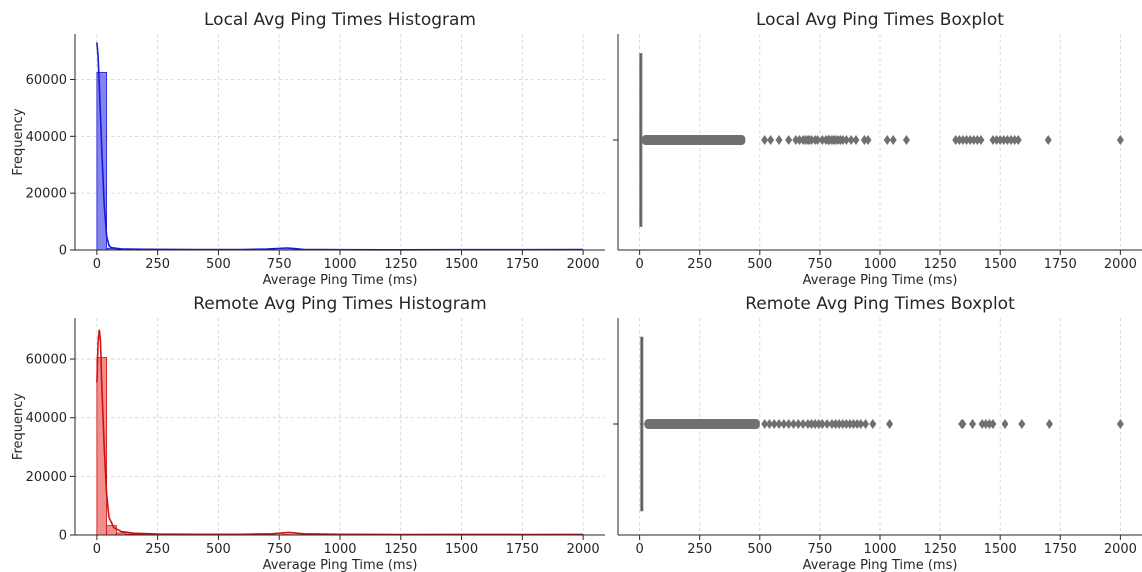 This screenshot has width=1142, height=572. What do you see at coordinates (157, 264) in the screenshot?
I see `x-tick-label: 250` at bounding box center [157, 264].